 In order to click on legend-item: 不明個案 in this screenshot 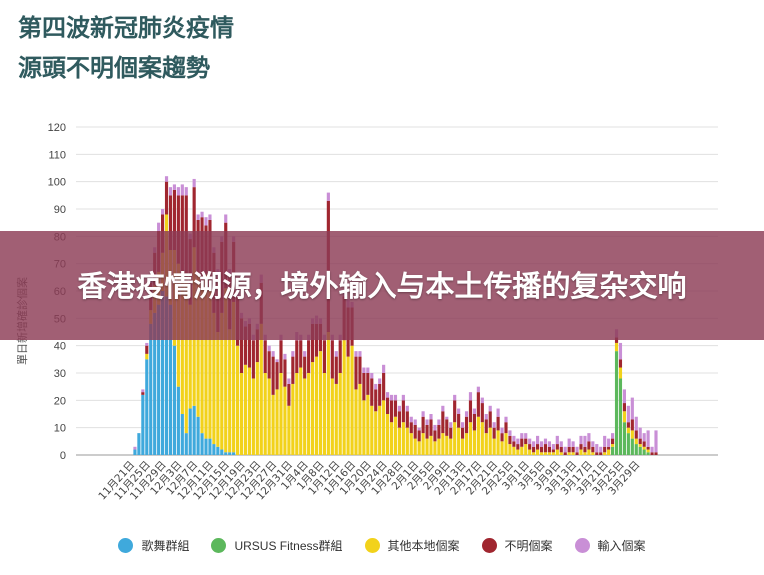, I will do `click(517, 545)`.